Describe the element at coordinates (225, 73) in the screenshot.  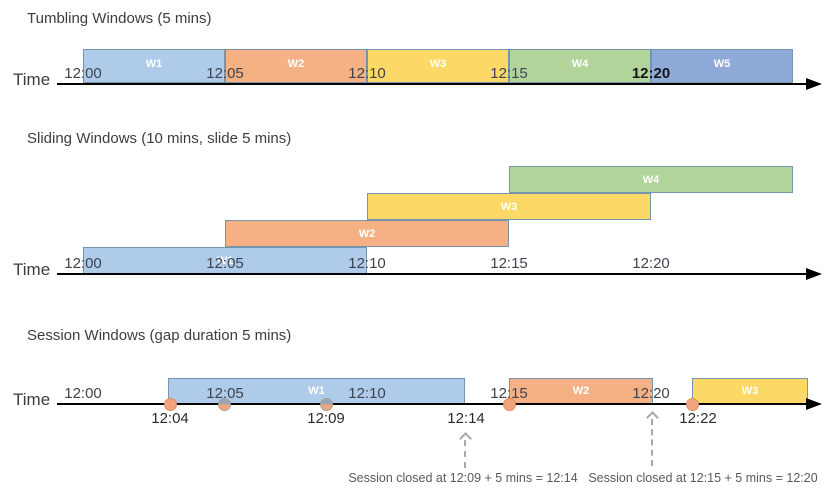
I see `tumbling-tick-1205: 12:05` at that location.